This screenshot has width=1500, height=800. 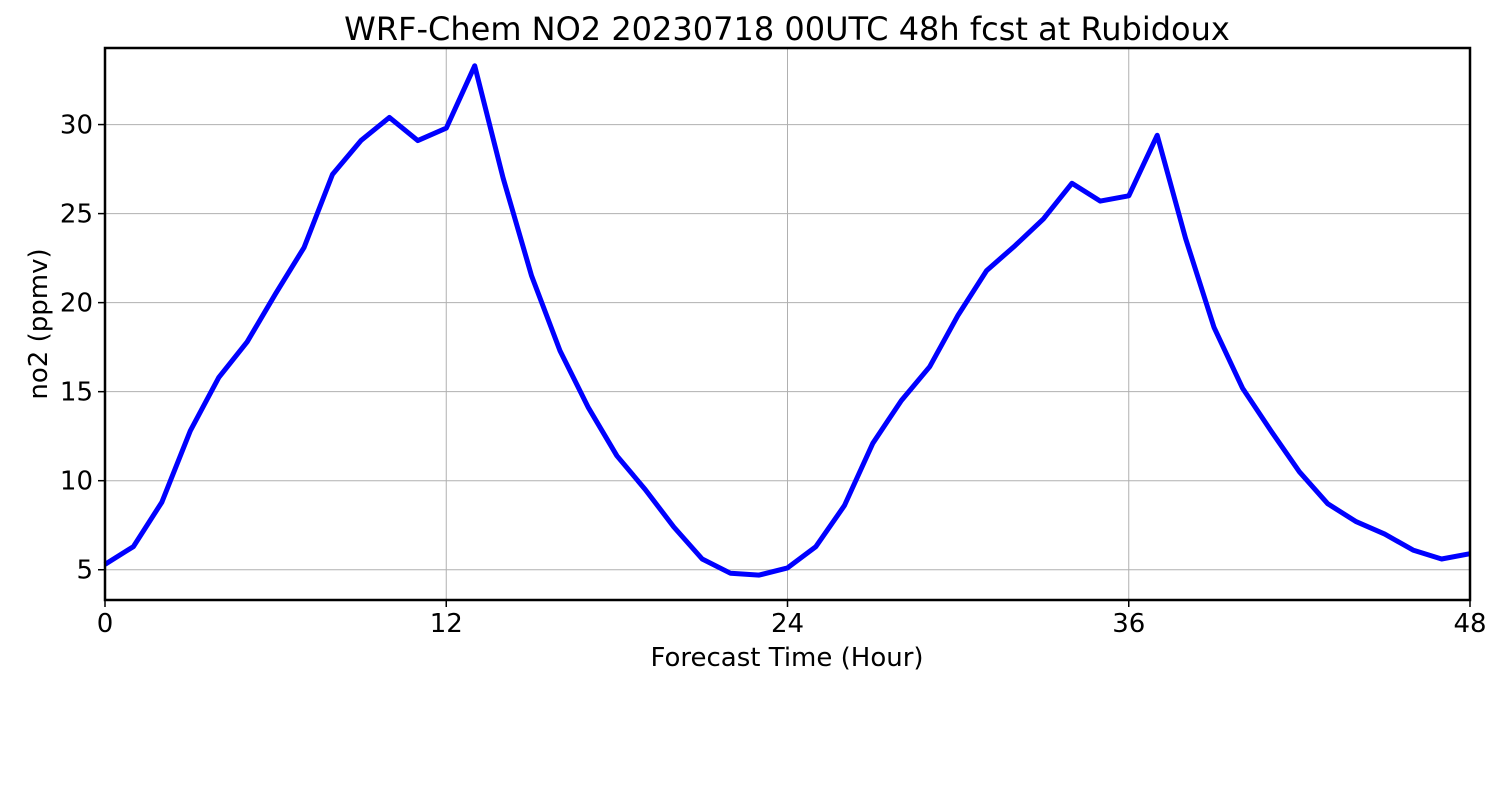 What do you see at coordinates (76, 482) in the screenshot?
I see `y-tick-label: 10` at bounding box center [76, 482].